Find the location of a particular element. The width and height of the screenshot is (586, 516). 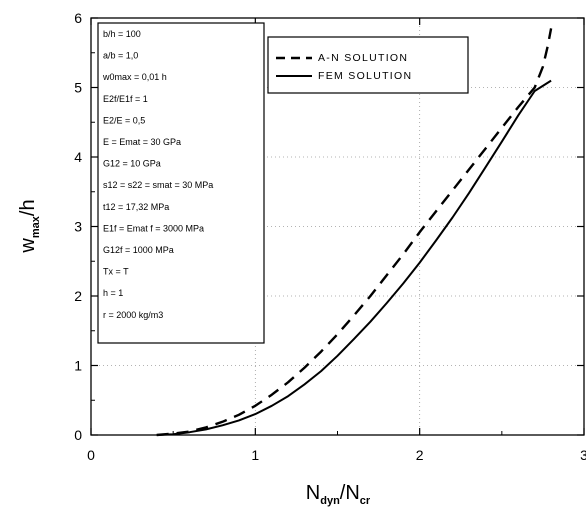

y-tick-labels: 0 1 2 3 4 5 6 is located at coordinates (78, 226).